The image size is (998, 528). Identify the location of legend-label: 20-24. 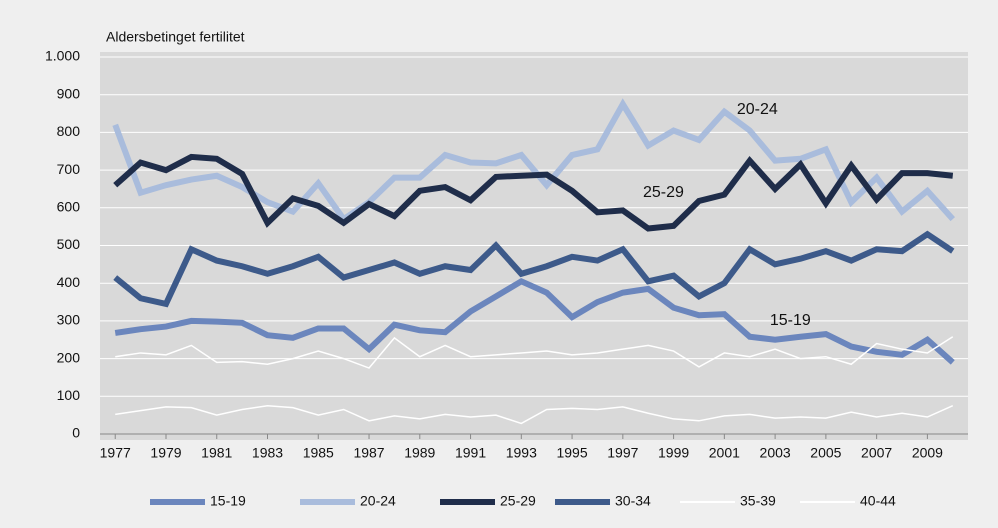
(378, 501).